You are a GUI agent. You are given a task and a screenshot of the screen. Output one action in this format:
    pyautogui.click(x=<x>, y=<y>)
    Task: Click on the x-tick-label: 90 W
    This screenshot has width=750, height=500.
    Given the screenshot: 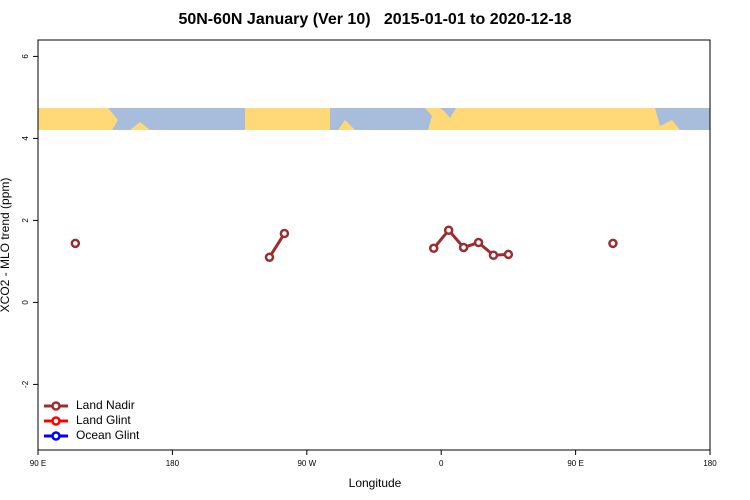 What is the action you would take?
    pyautogui.click(x=306, y=463)
    